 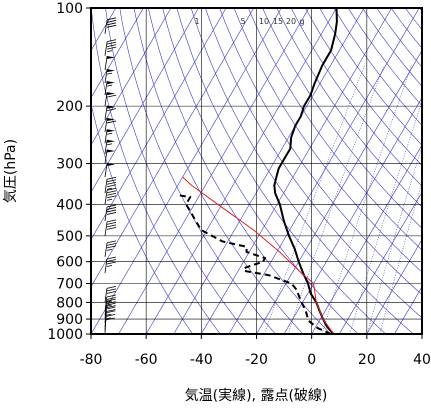 What do you see at coordinates (256, 396) in the screenshot?
I see `x-axis-title: 気温(実線), 露点(破線)` at bounding box center [256, 396].